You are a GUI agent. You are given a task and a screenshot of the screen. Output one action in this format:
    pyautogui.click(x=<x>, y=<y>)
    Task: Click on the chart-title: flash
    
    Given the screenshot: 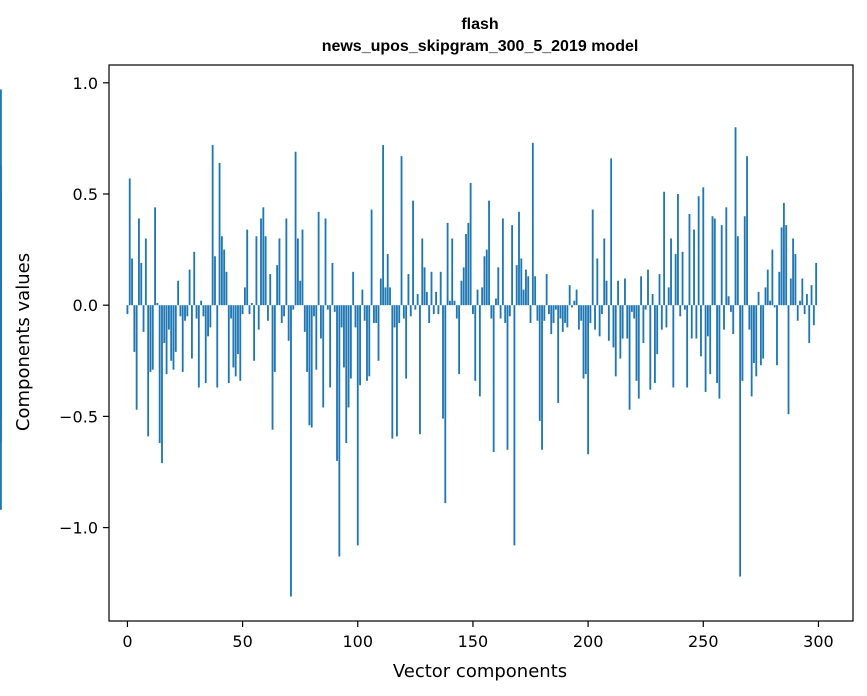 What is the action you would take?
    pyautogui.click(x=479, y=24)
    